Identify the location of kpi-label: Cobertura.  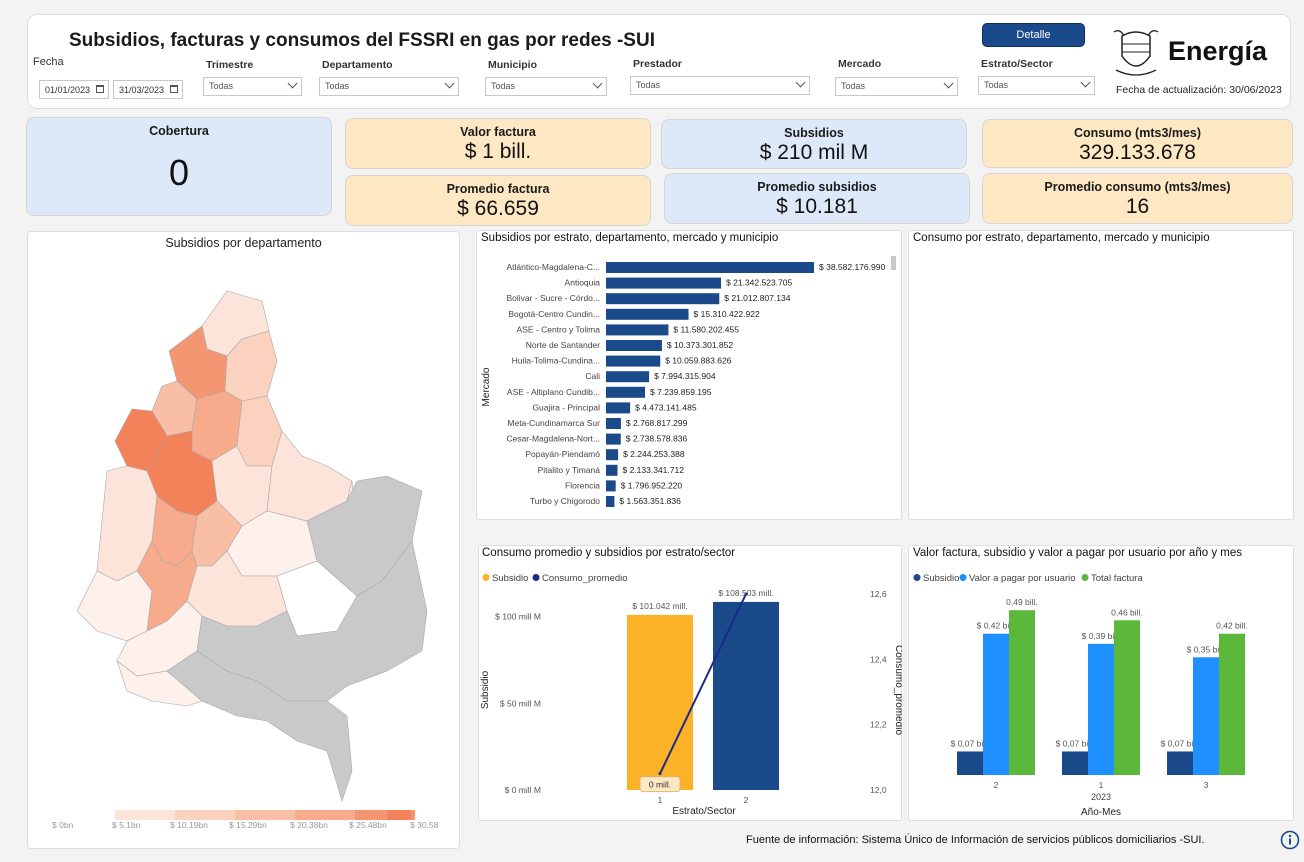
(179, 131).